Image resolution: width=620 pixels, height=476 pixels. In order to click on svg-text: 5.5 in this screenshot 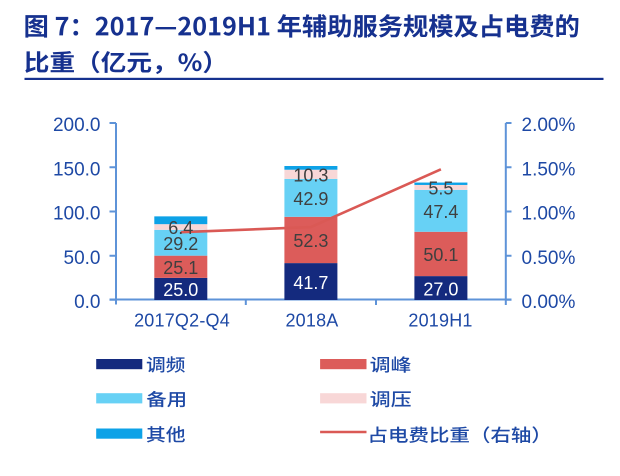, I will do `click(440, 189)`.